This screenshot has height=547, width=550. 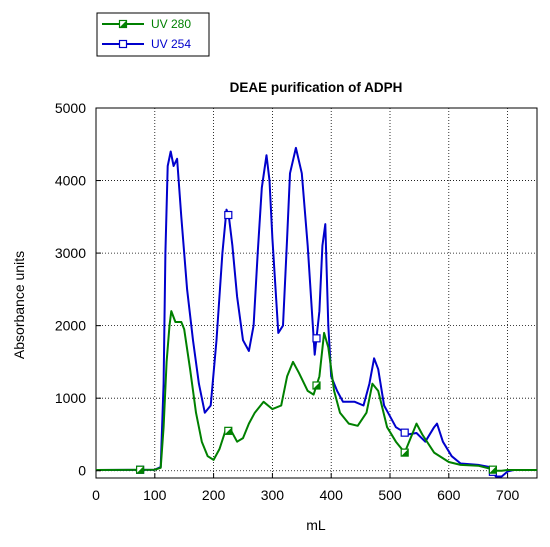 What do you see at coordinates (70, 253) in the screenshot?
I see `y-tick-label: 3000` at bounding box center [70, 253].